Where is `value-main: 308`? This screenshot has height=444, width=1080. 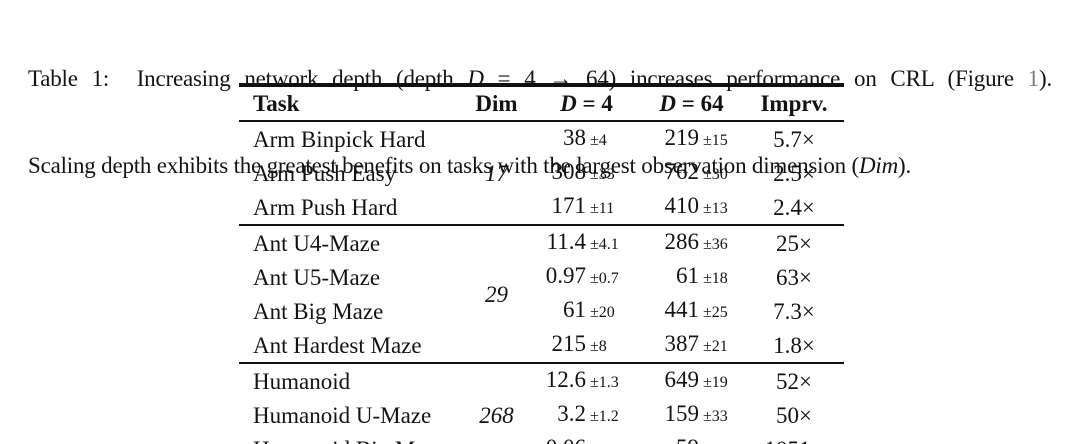 value-main: 308 is located at coordinates (569, 171).